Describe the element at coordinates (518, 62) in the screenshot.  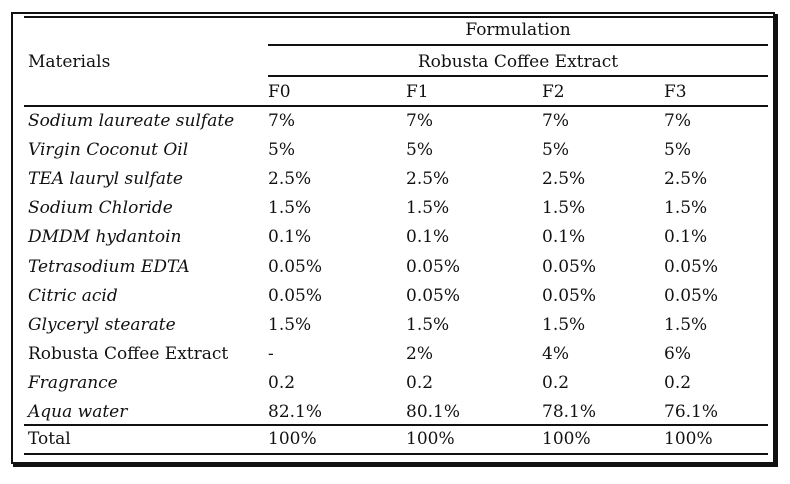
I see `group-header: Robusta Coffee Extract` at that location.